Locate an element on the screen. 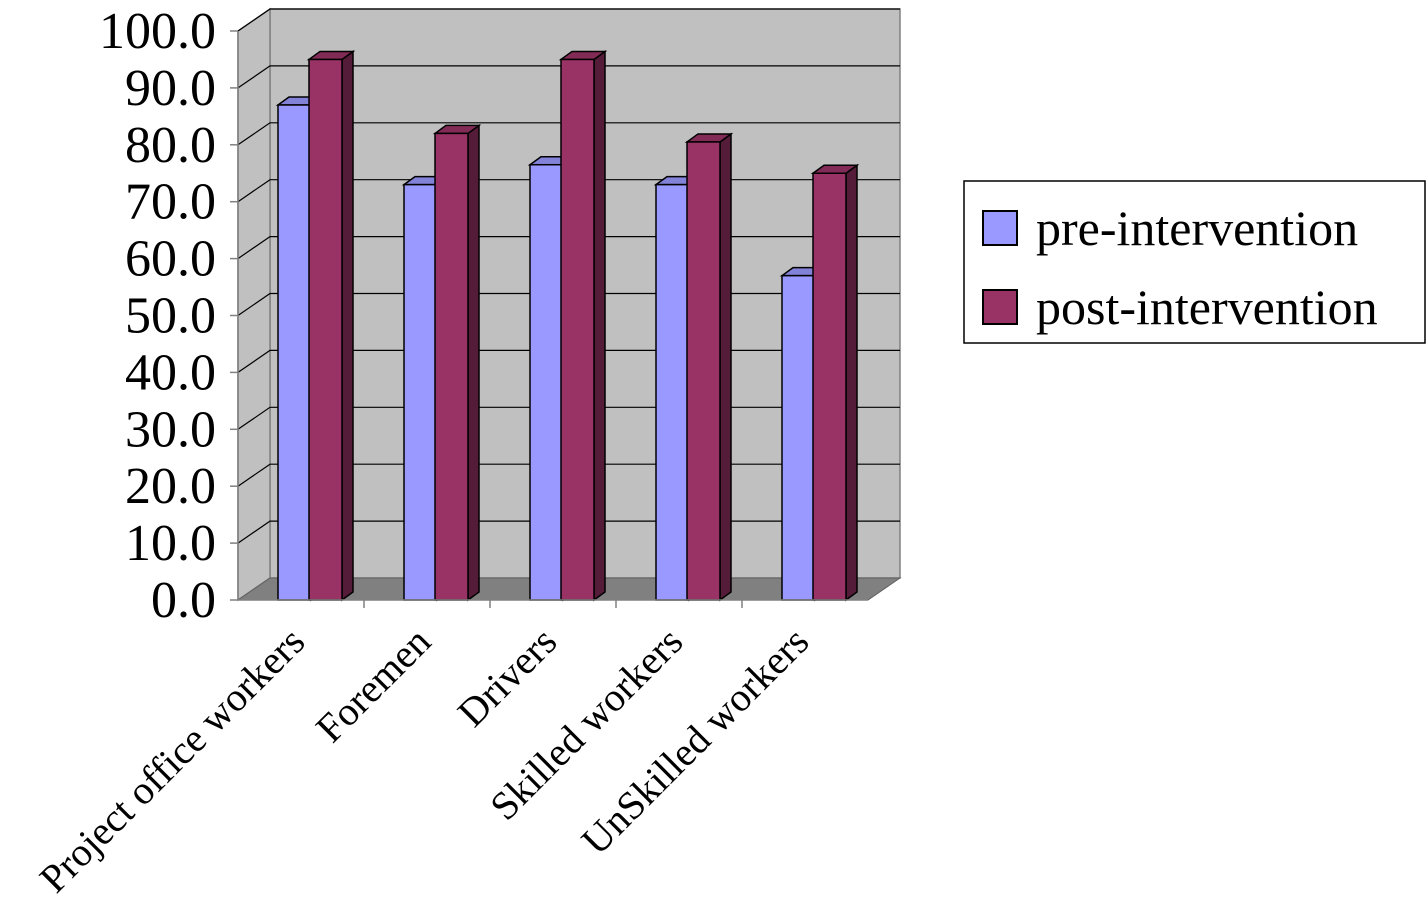 The width and height of the screenshot is (1426, 903). x-tick-label: Foremen is located at coordinates (373, 685).